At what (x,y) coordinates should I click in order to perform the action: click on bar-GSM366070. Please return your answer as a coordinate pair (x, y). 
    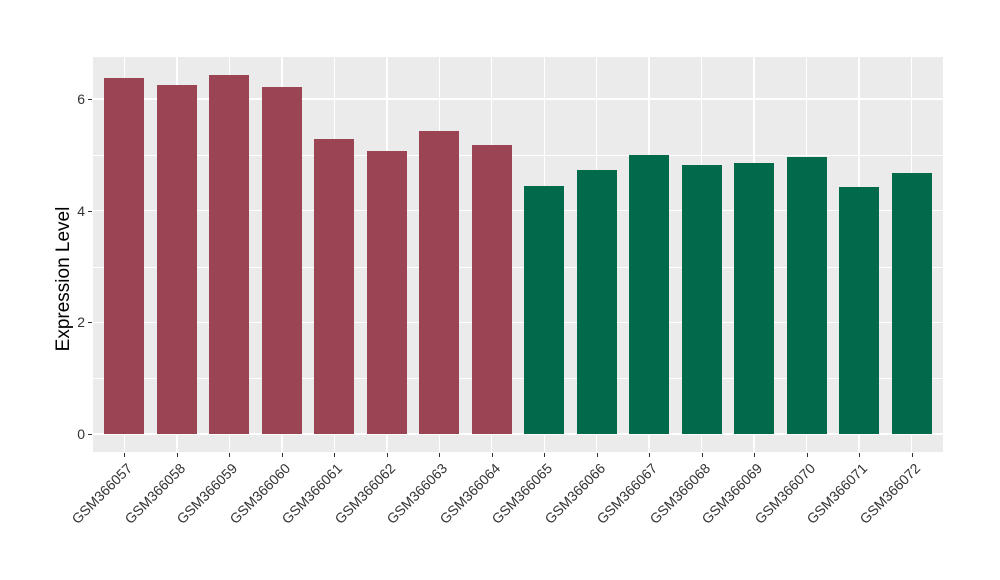
    Looking at the image, I should click on (806, 295).